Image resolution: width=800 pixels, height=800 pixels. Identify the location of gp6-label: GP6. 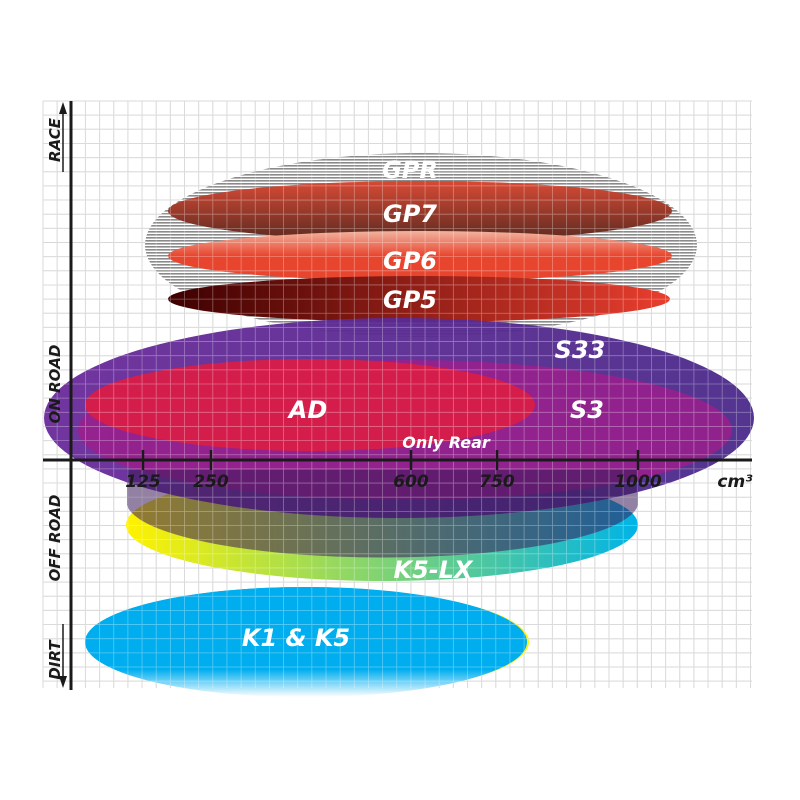
(410, 261).